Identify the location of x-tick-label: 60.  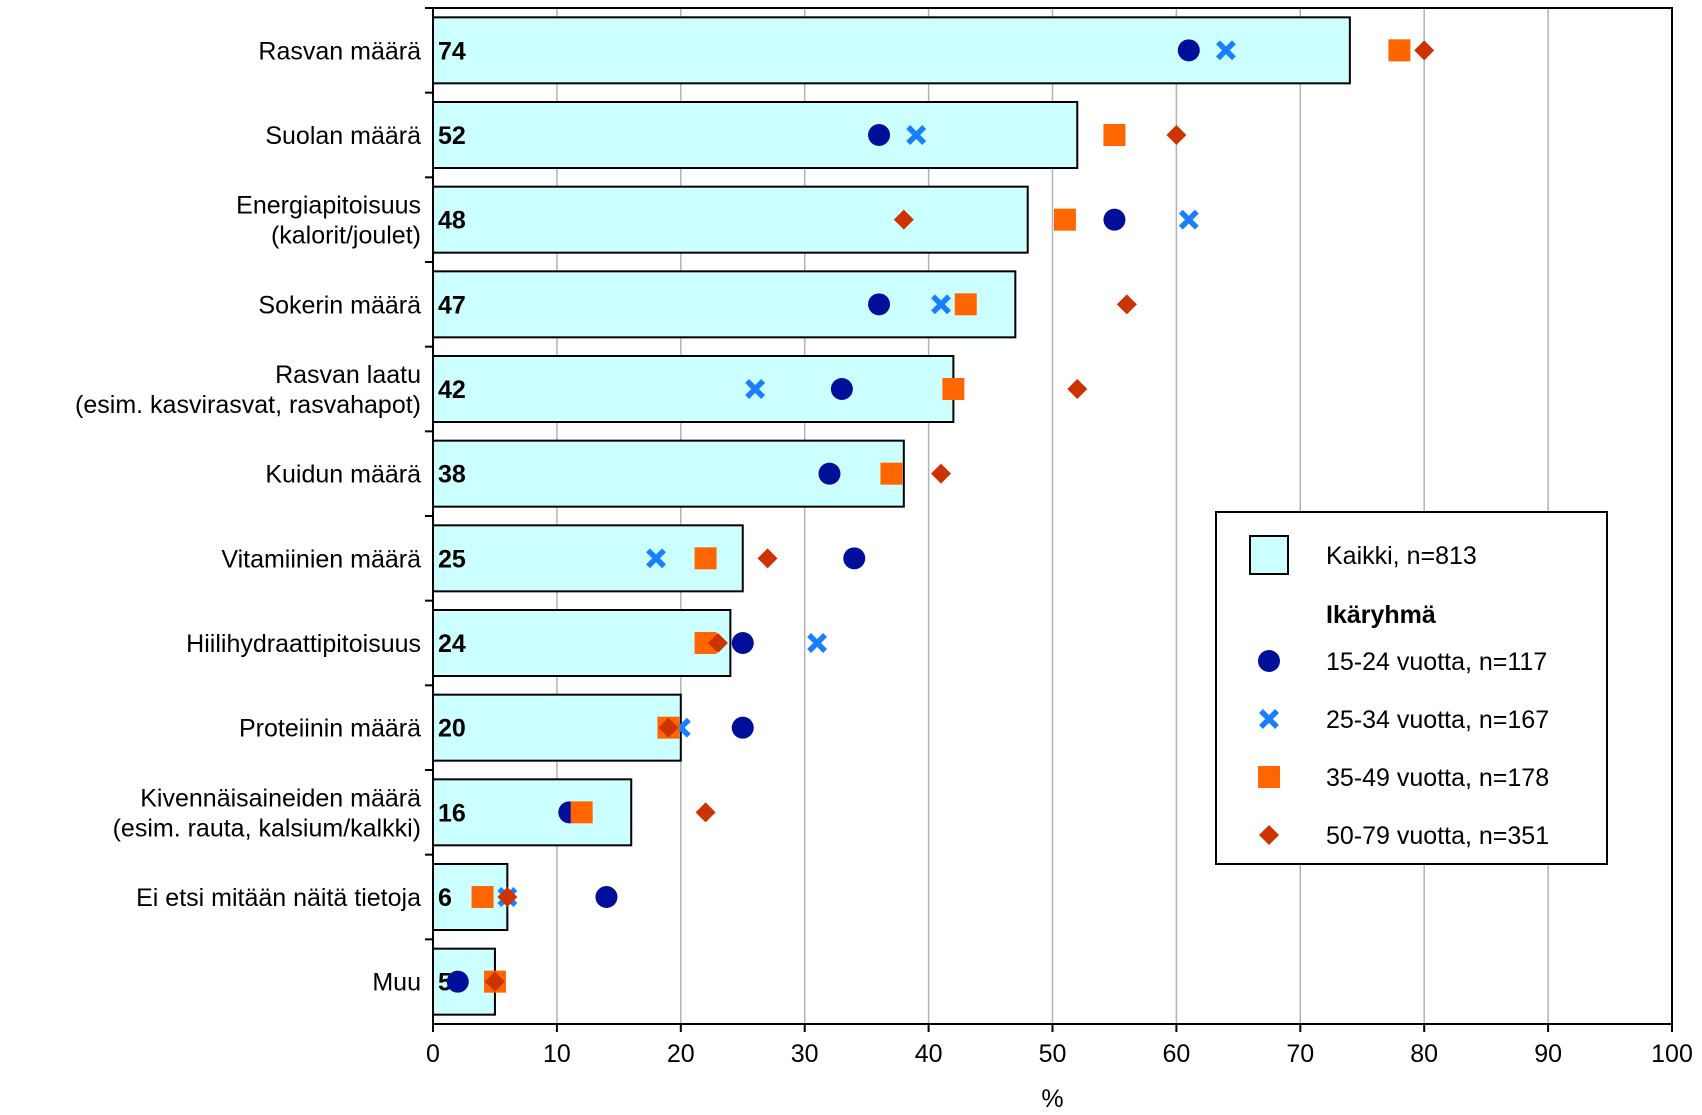
(1176, 1054).